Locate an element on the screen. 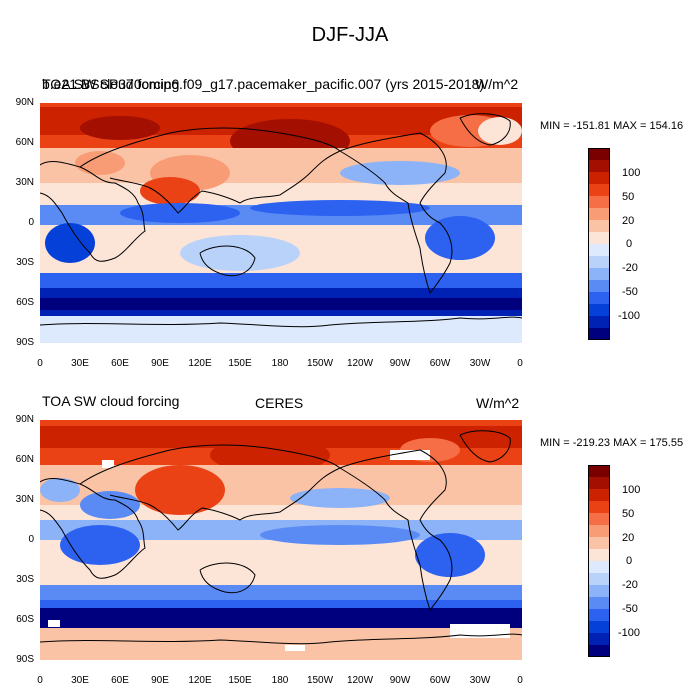  figure-title: DJF-JJA is located at coordinates (350, 35).